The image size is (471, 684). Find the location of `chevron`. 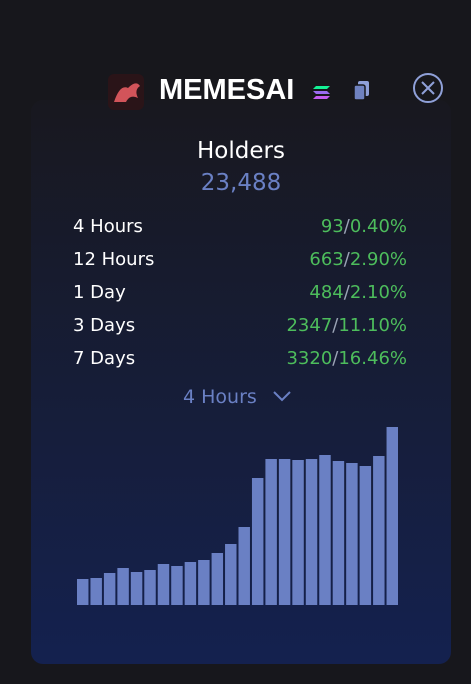

chevron is located at coordinates (282, 396).